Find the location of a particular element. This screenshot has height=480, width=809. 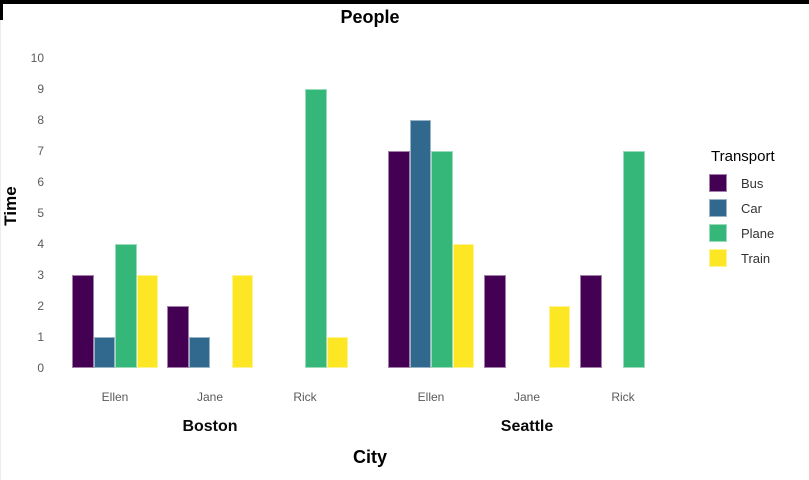

y-tick-label-4: 4 is located at coordinates (40, 244).